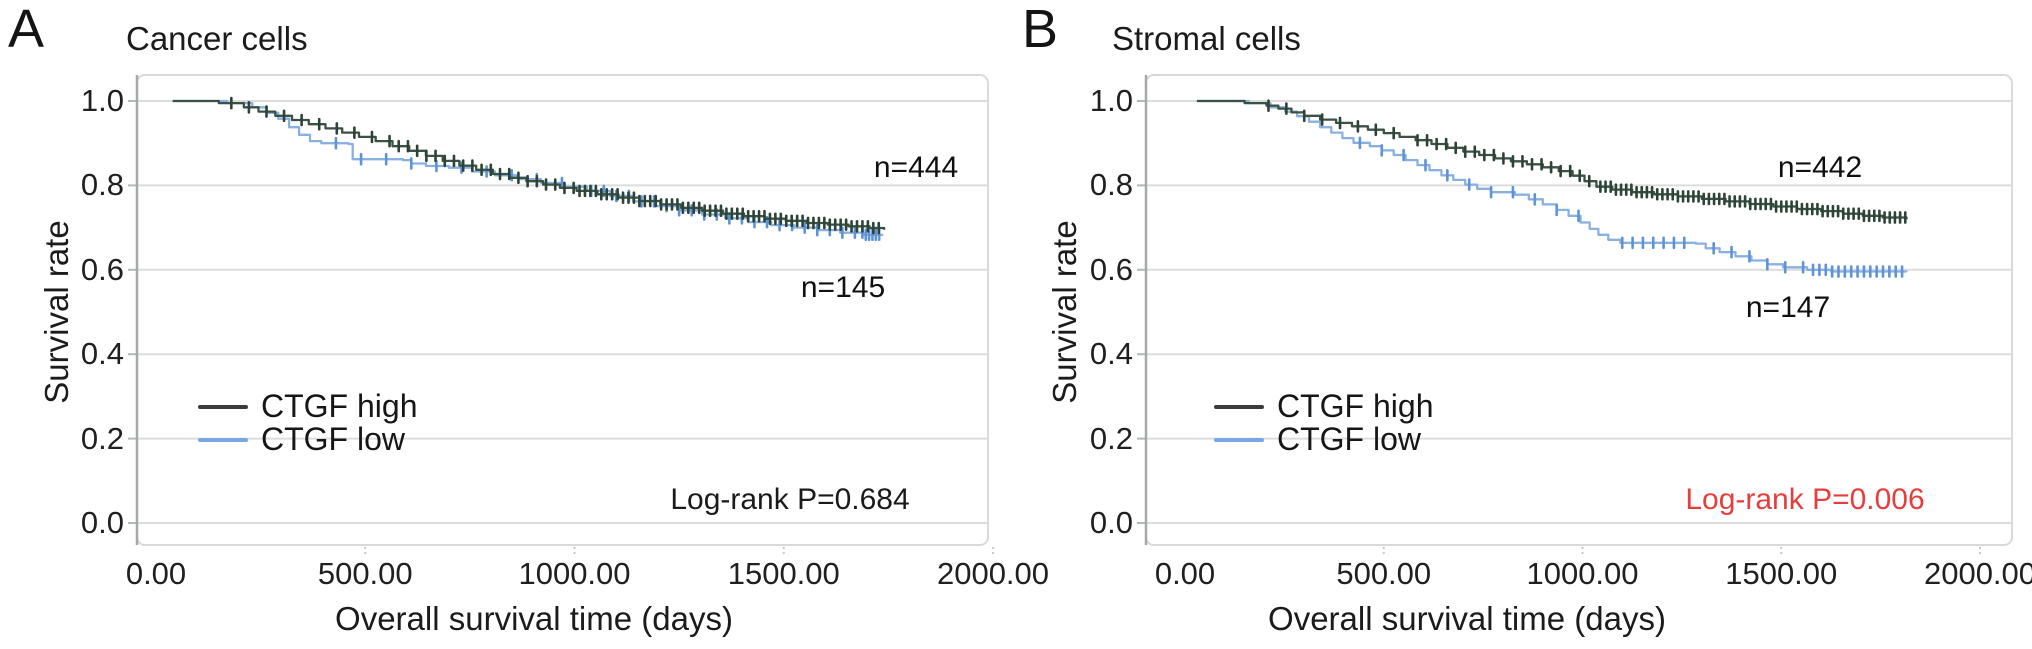 Image resolution: width=2032 pixels, height=649 pixels. What do you see at coordinates (790, 499) in the screenshot?
I see `logrank-p-label: Log-rank P=0.684` at bounding box center [790, 499].